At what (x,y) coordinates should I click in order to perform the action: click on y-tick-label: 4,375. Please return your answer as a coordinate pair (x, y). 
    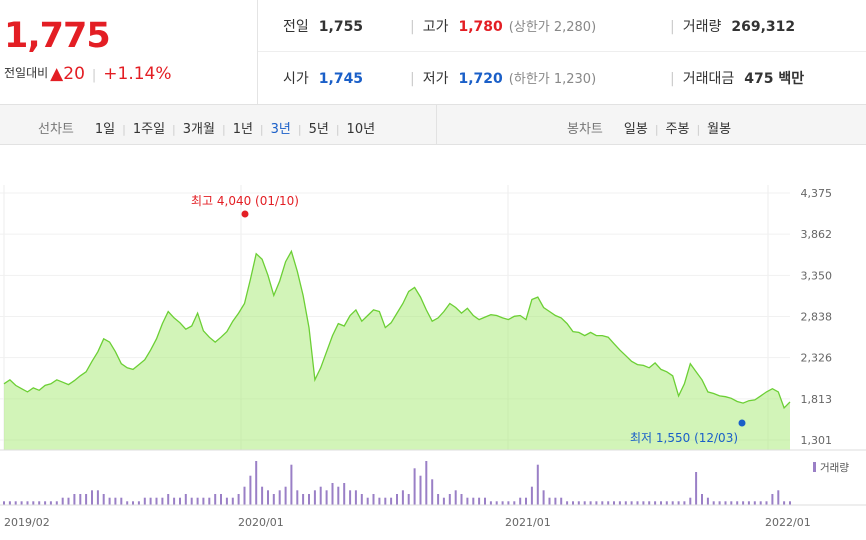
    Looking at the image, I should click on (817, 193).